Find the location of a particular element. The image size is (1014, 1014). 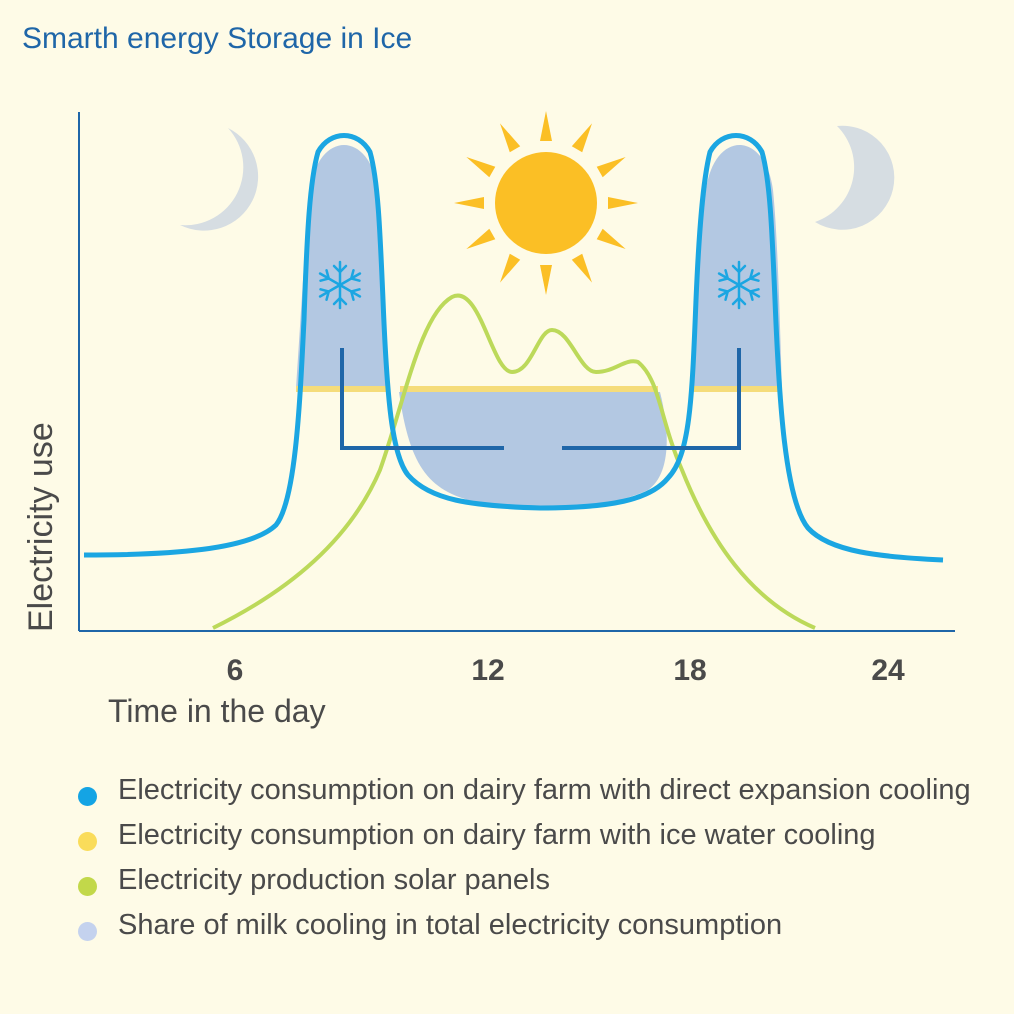

x-axis-label: Time in the day is located at coordinates (217, 711).